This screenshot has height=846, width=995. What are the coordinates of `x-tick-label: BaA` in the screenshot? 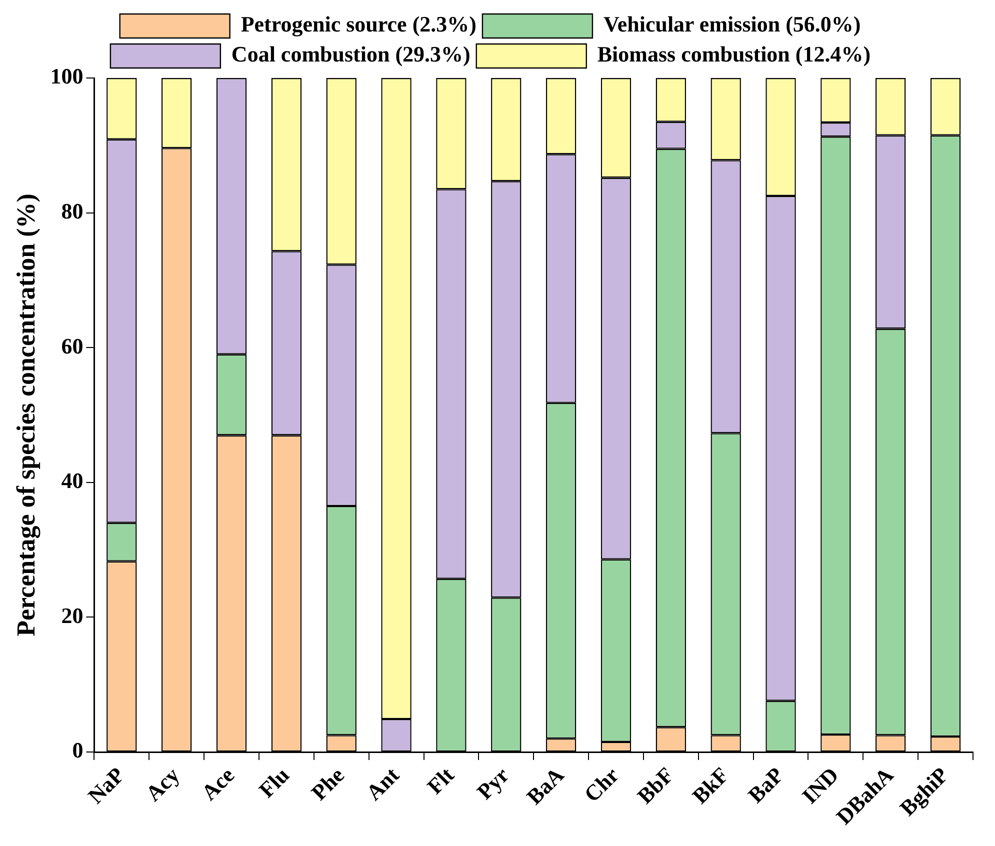 It's located at (545, 786).